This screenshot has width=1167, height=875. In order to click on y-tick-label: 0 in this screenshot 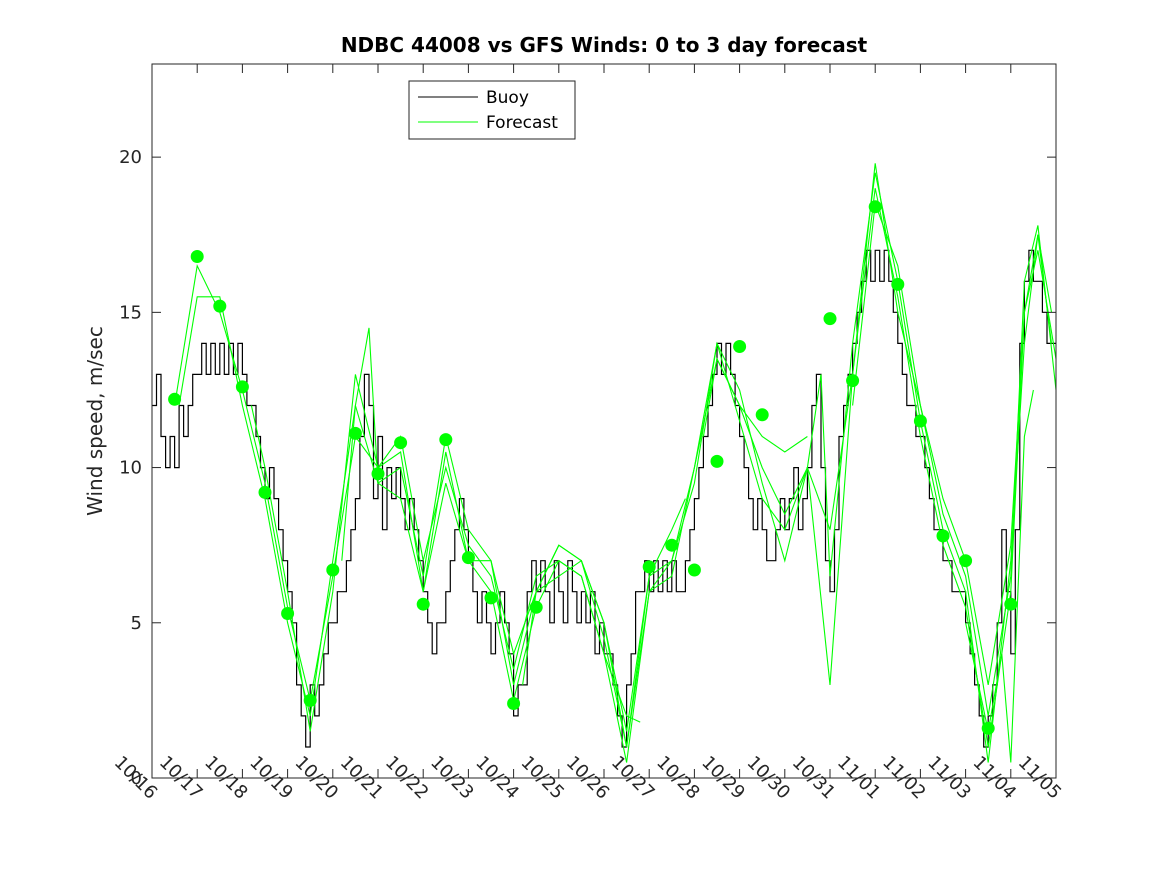, I will do `click(136, 778)`.